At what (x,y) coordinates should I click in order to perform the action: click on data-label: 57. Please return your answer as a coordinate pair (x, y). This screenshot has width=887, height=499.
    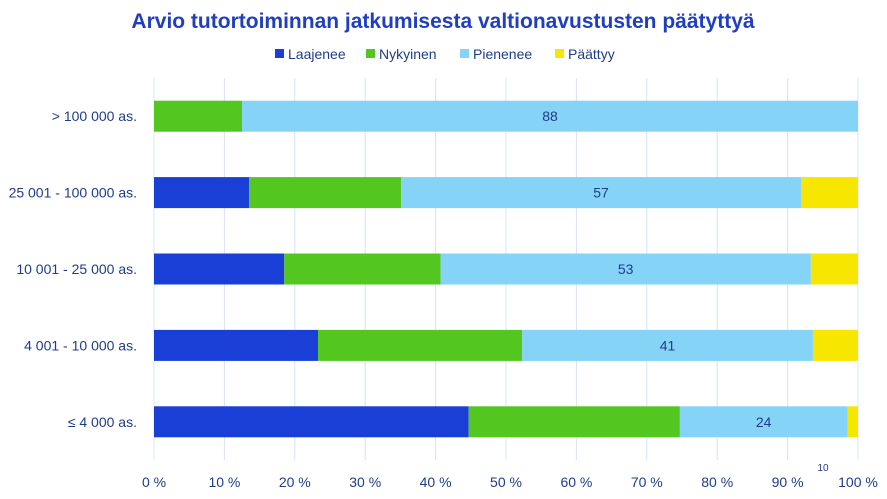
    Looking at the image, I should click on (601, 193).